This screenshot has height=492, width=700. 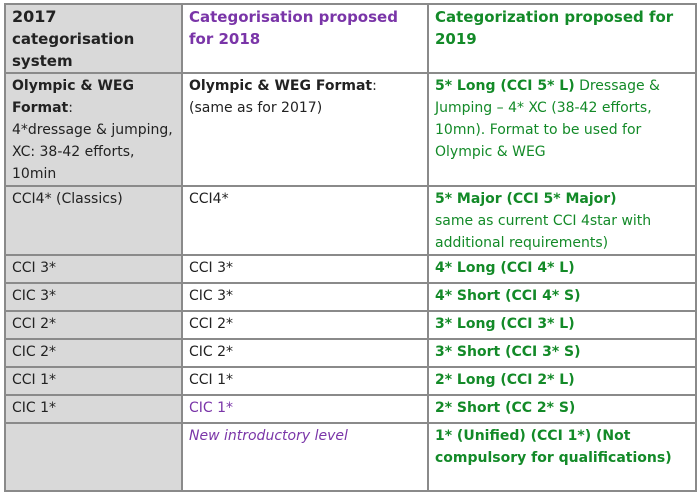 I want to click on cell-bold: 5* Long (CCI 5* L), so click(x=505, y=86).